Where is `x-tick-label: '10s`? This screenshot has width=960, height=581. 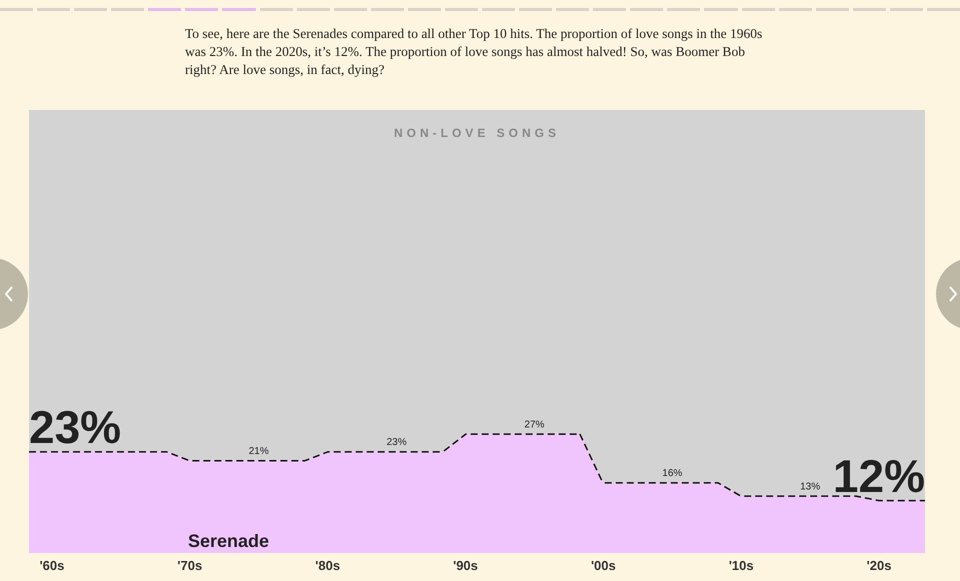 x-tick-label: '10s is located at coordinates (741, 566).